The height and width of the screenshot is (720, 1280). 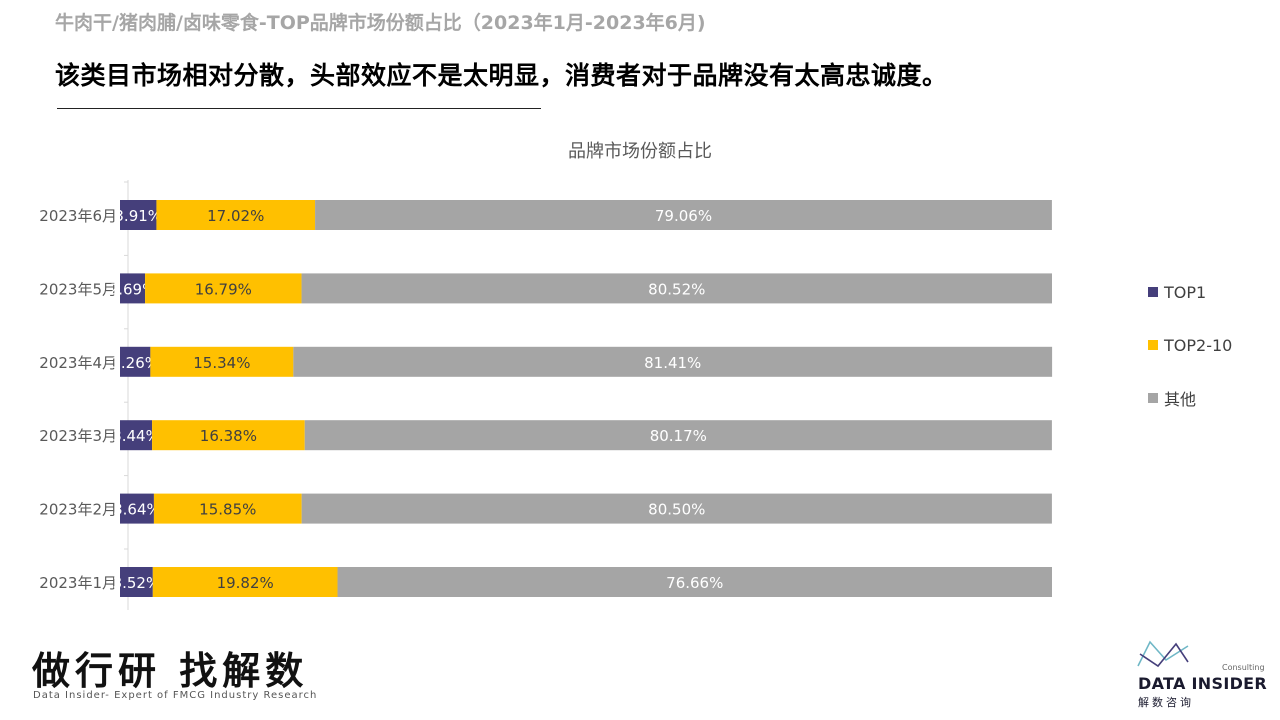 I want to click on data-label: 81.41%, so click(x=672, y=363).